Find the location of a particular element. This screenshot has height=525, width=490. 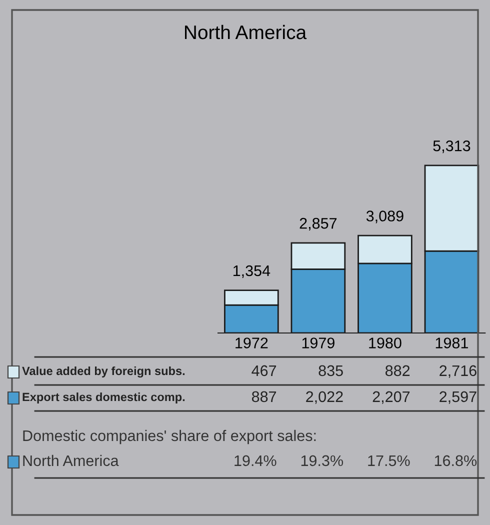

legend-label: Value added by foreign subs. is located at coordinates (103, 372).